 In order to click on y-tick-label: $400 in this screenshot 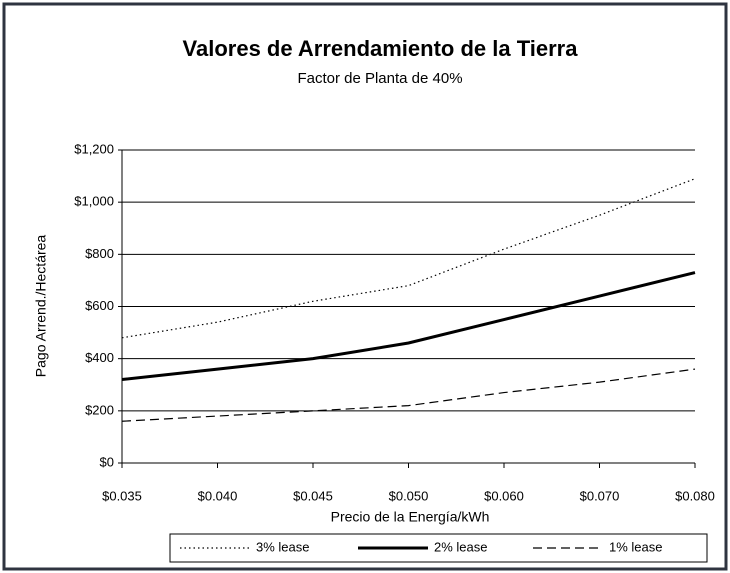, I will do `click(99, 357)`.